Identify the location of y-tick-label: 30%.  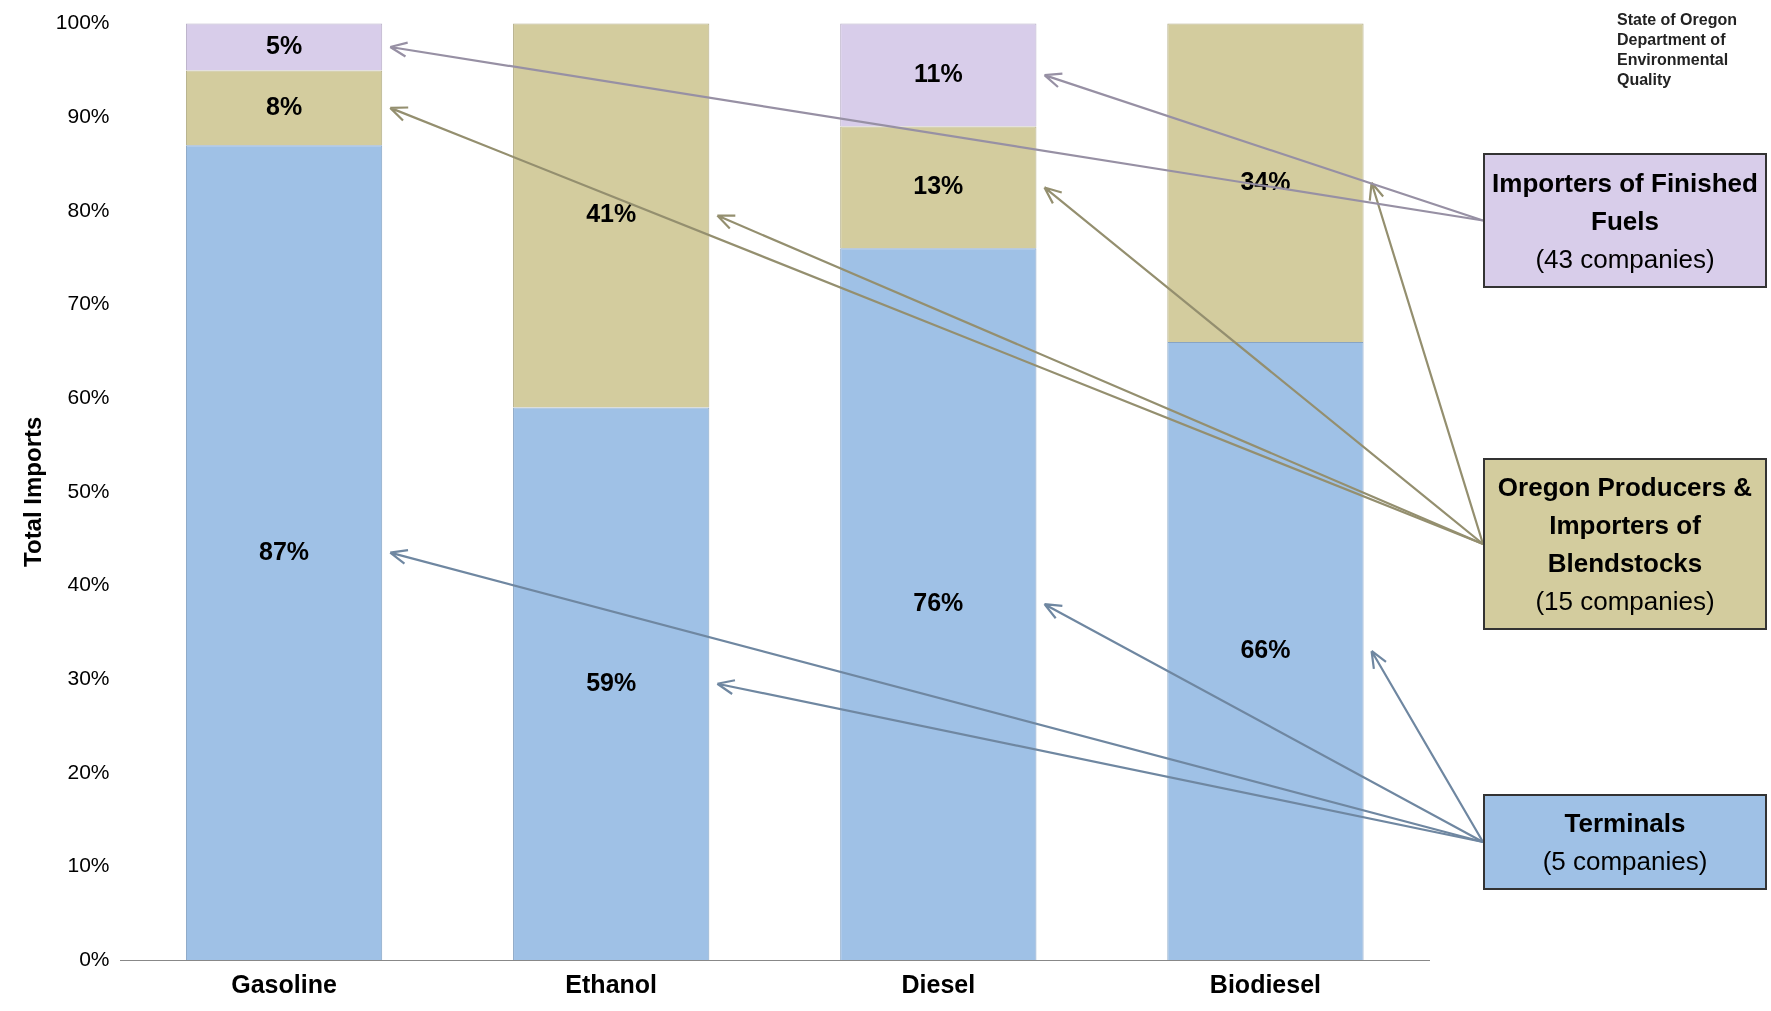
(88, 677).